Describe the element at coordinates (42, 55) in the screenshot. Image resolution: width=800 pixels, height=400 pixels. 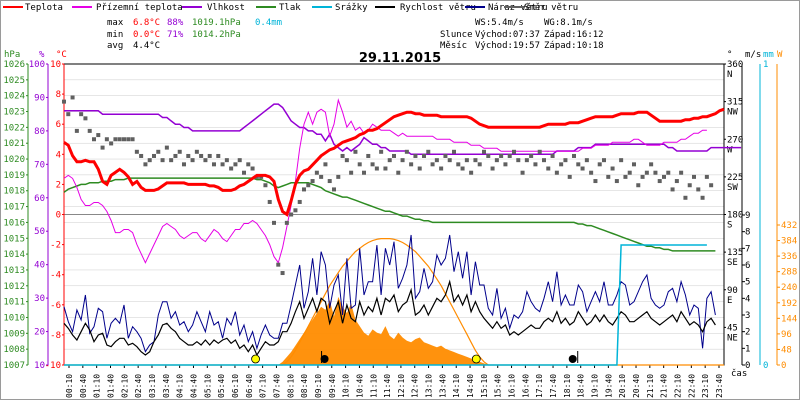
I see `axis-unit-pct: %` at that location.